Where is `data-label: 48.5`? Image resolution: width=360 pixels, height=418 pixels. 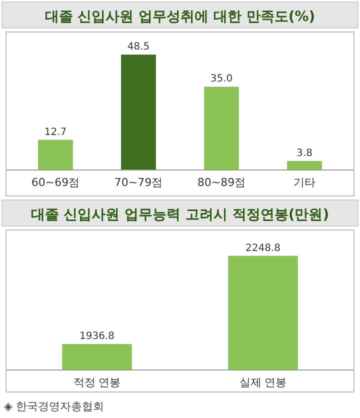
data-label: 48.5 is located at coordinates (138, 47).